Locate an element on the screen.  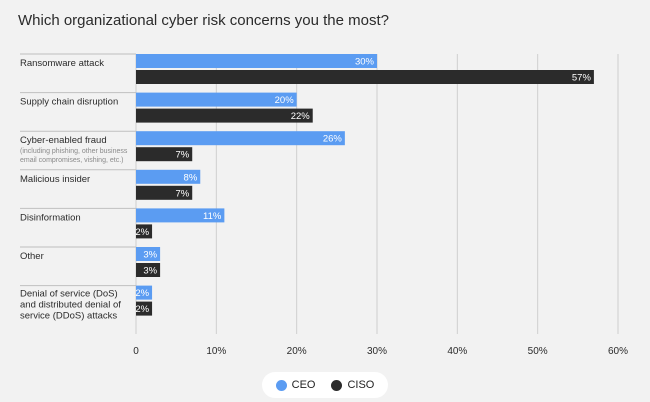
legend-label-ciso: CISO is located at coordinates (361, 385).